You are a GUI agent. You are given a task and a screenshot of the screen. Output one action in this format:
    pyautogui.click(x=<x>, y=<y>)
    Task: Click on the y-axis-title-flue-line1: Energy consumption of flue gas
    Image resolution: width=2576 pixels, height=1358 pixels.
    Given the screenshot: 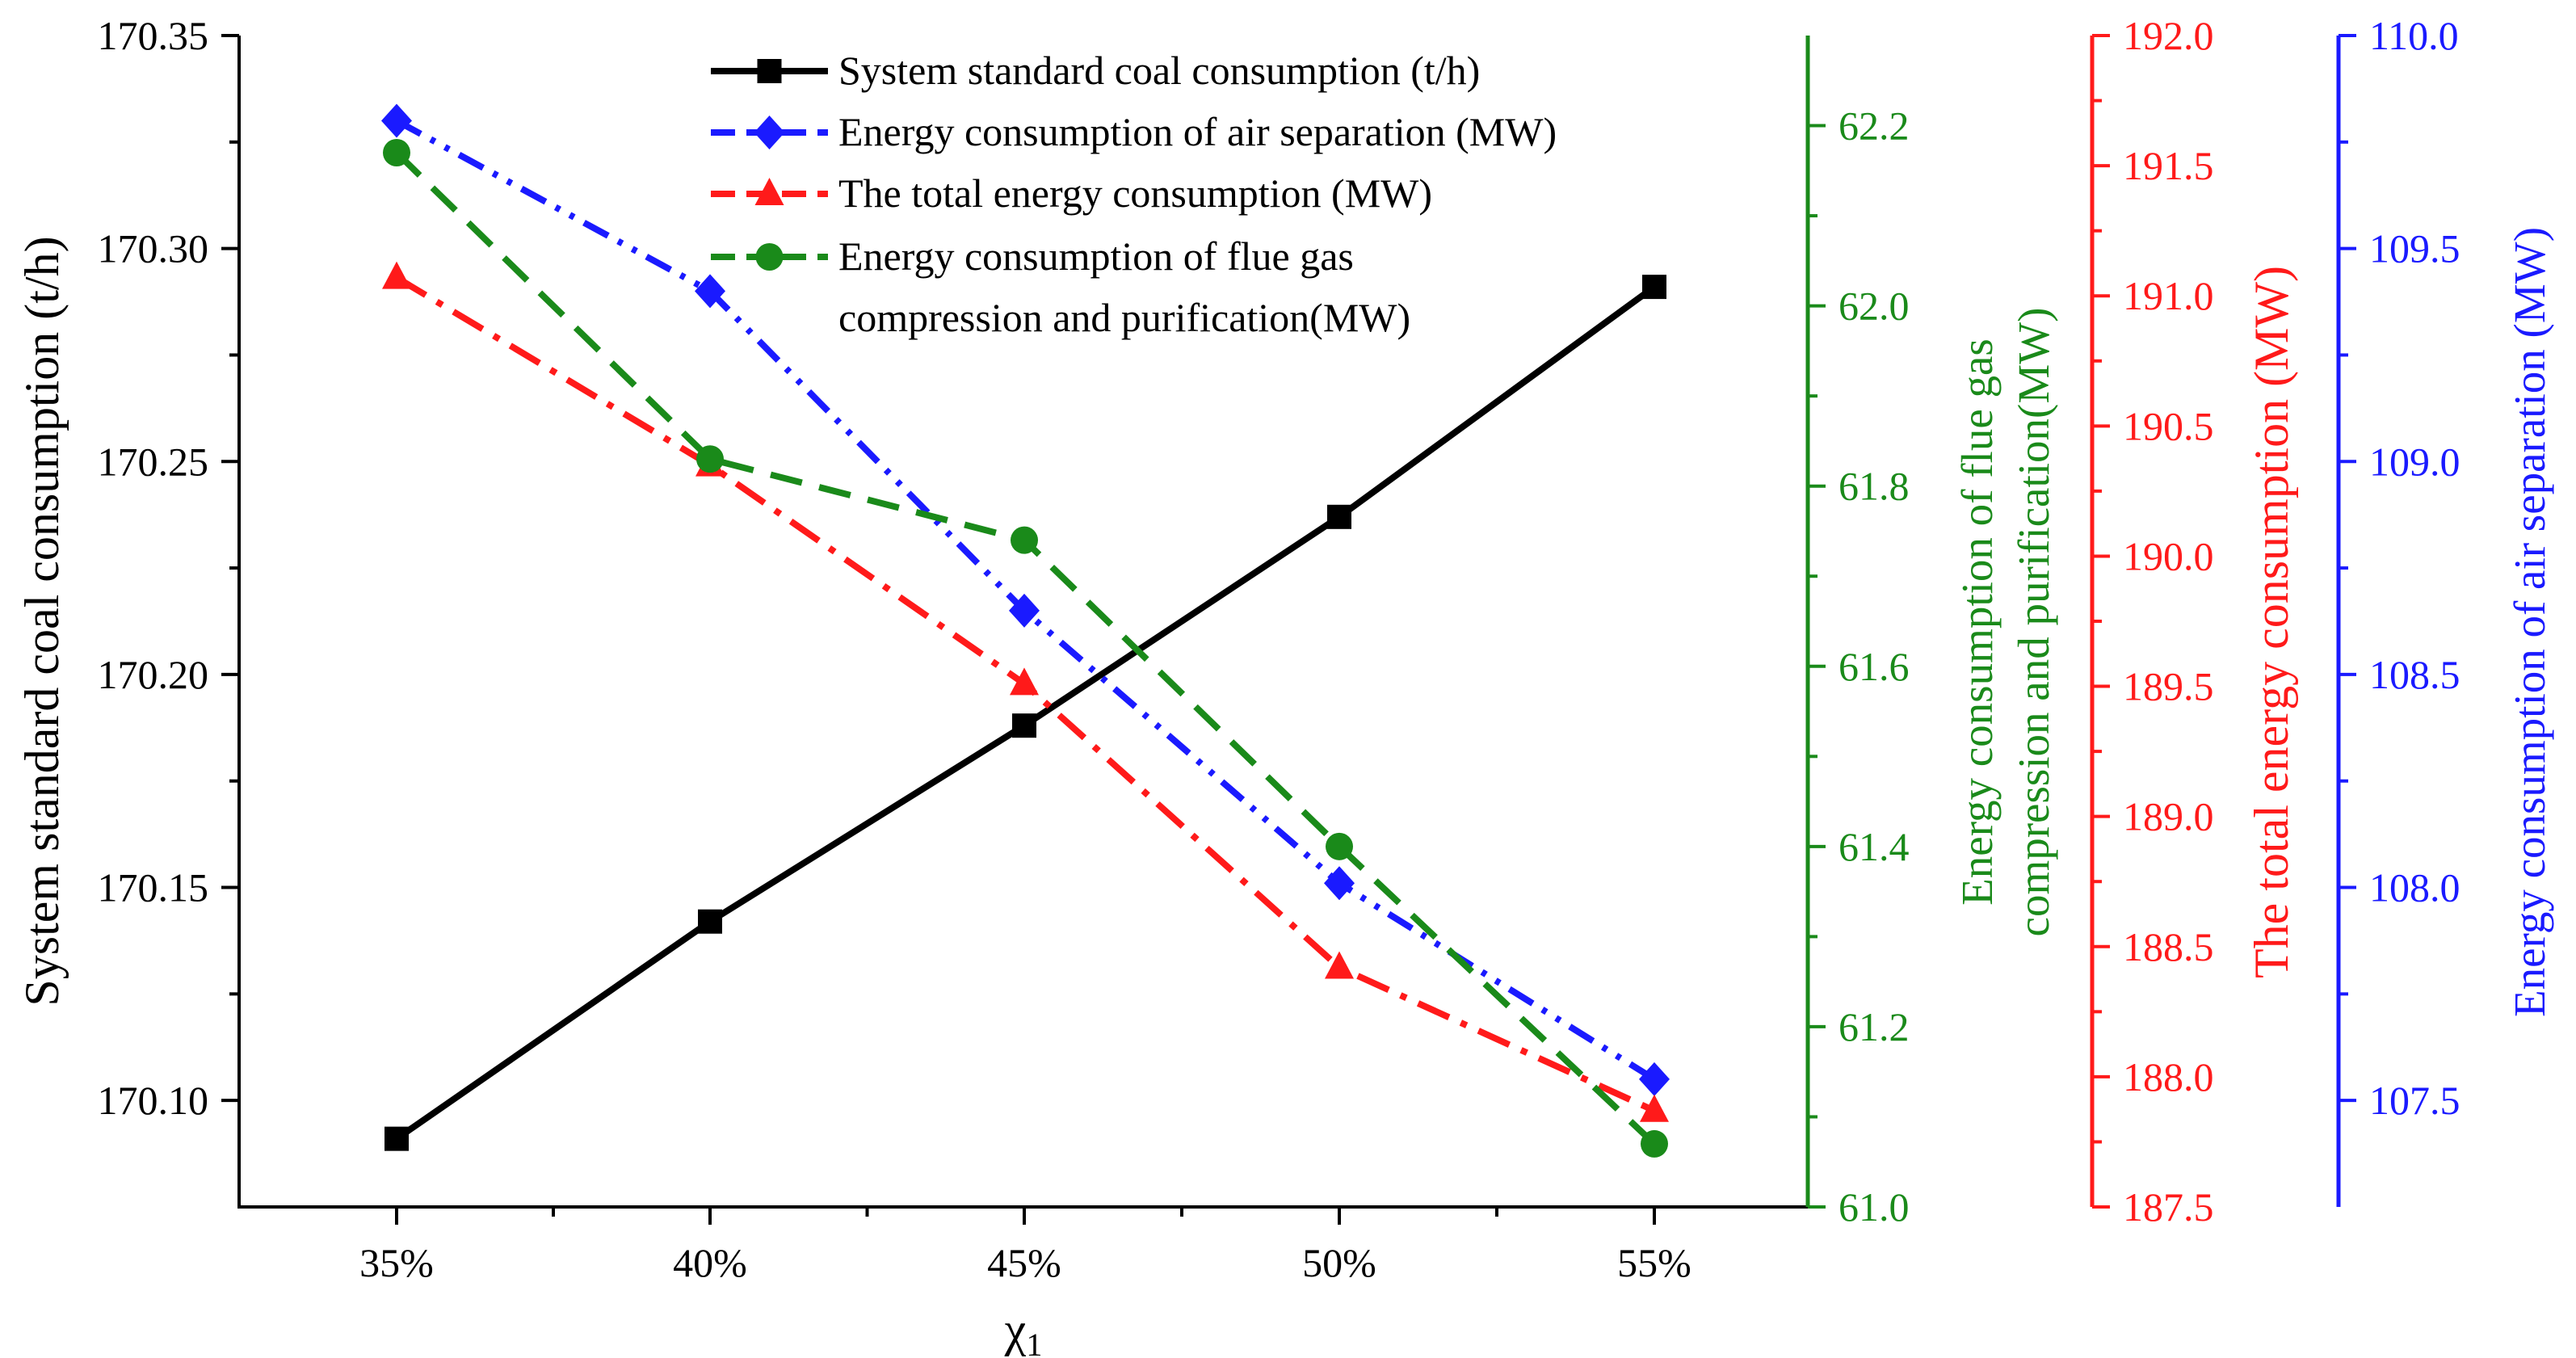 What is the action you would take?
    pyautogui.click(x=1977, y=622)
    